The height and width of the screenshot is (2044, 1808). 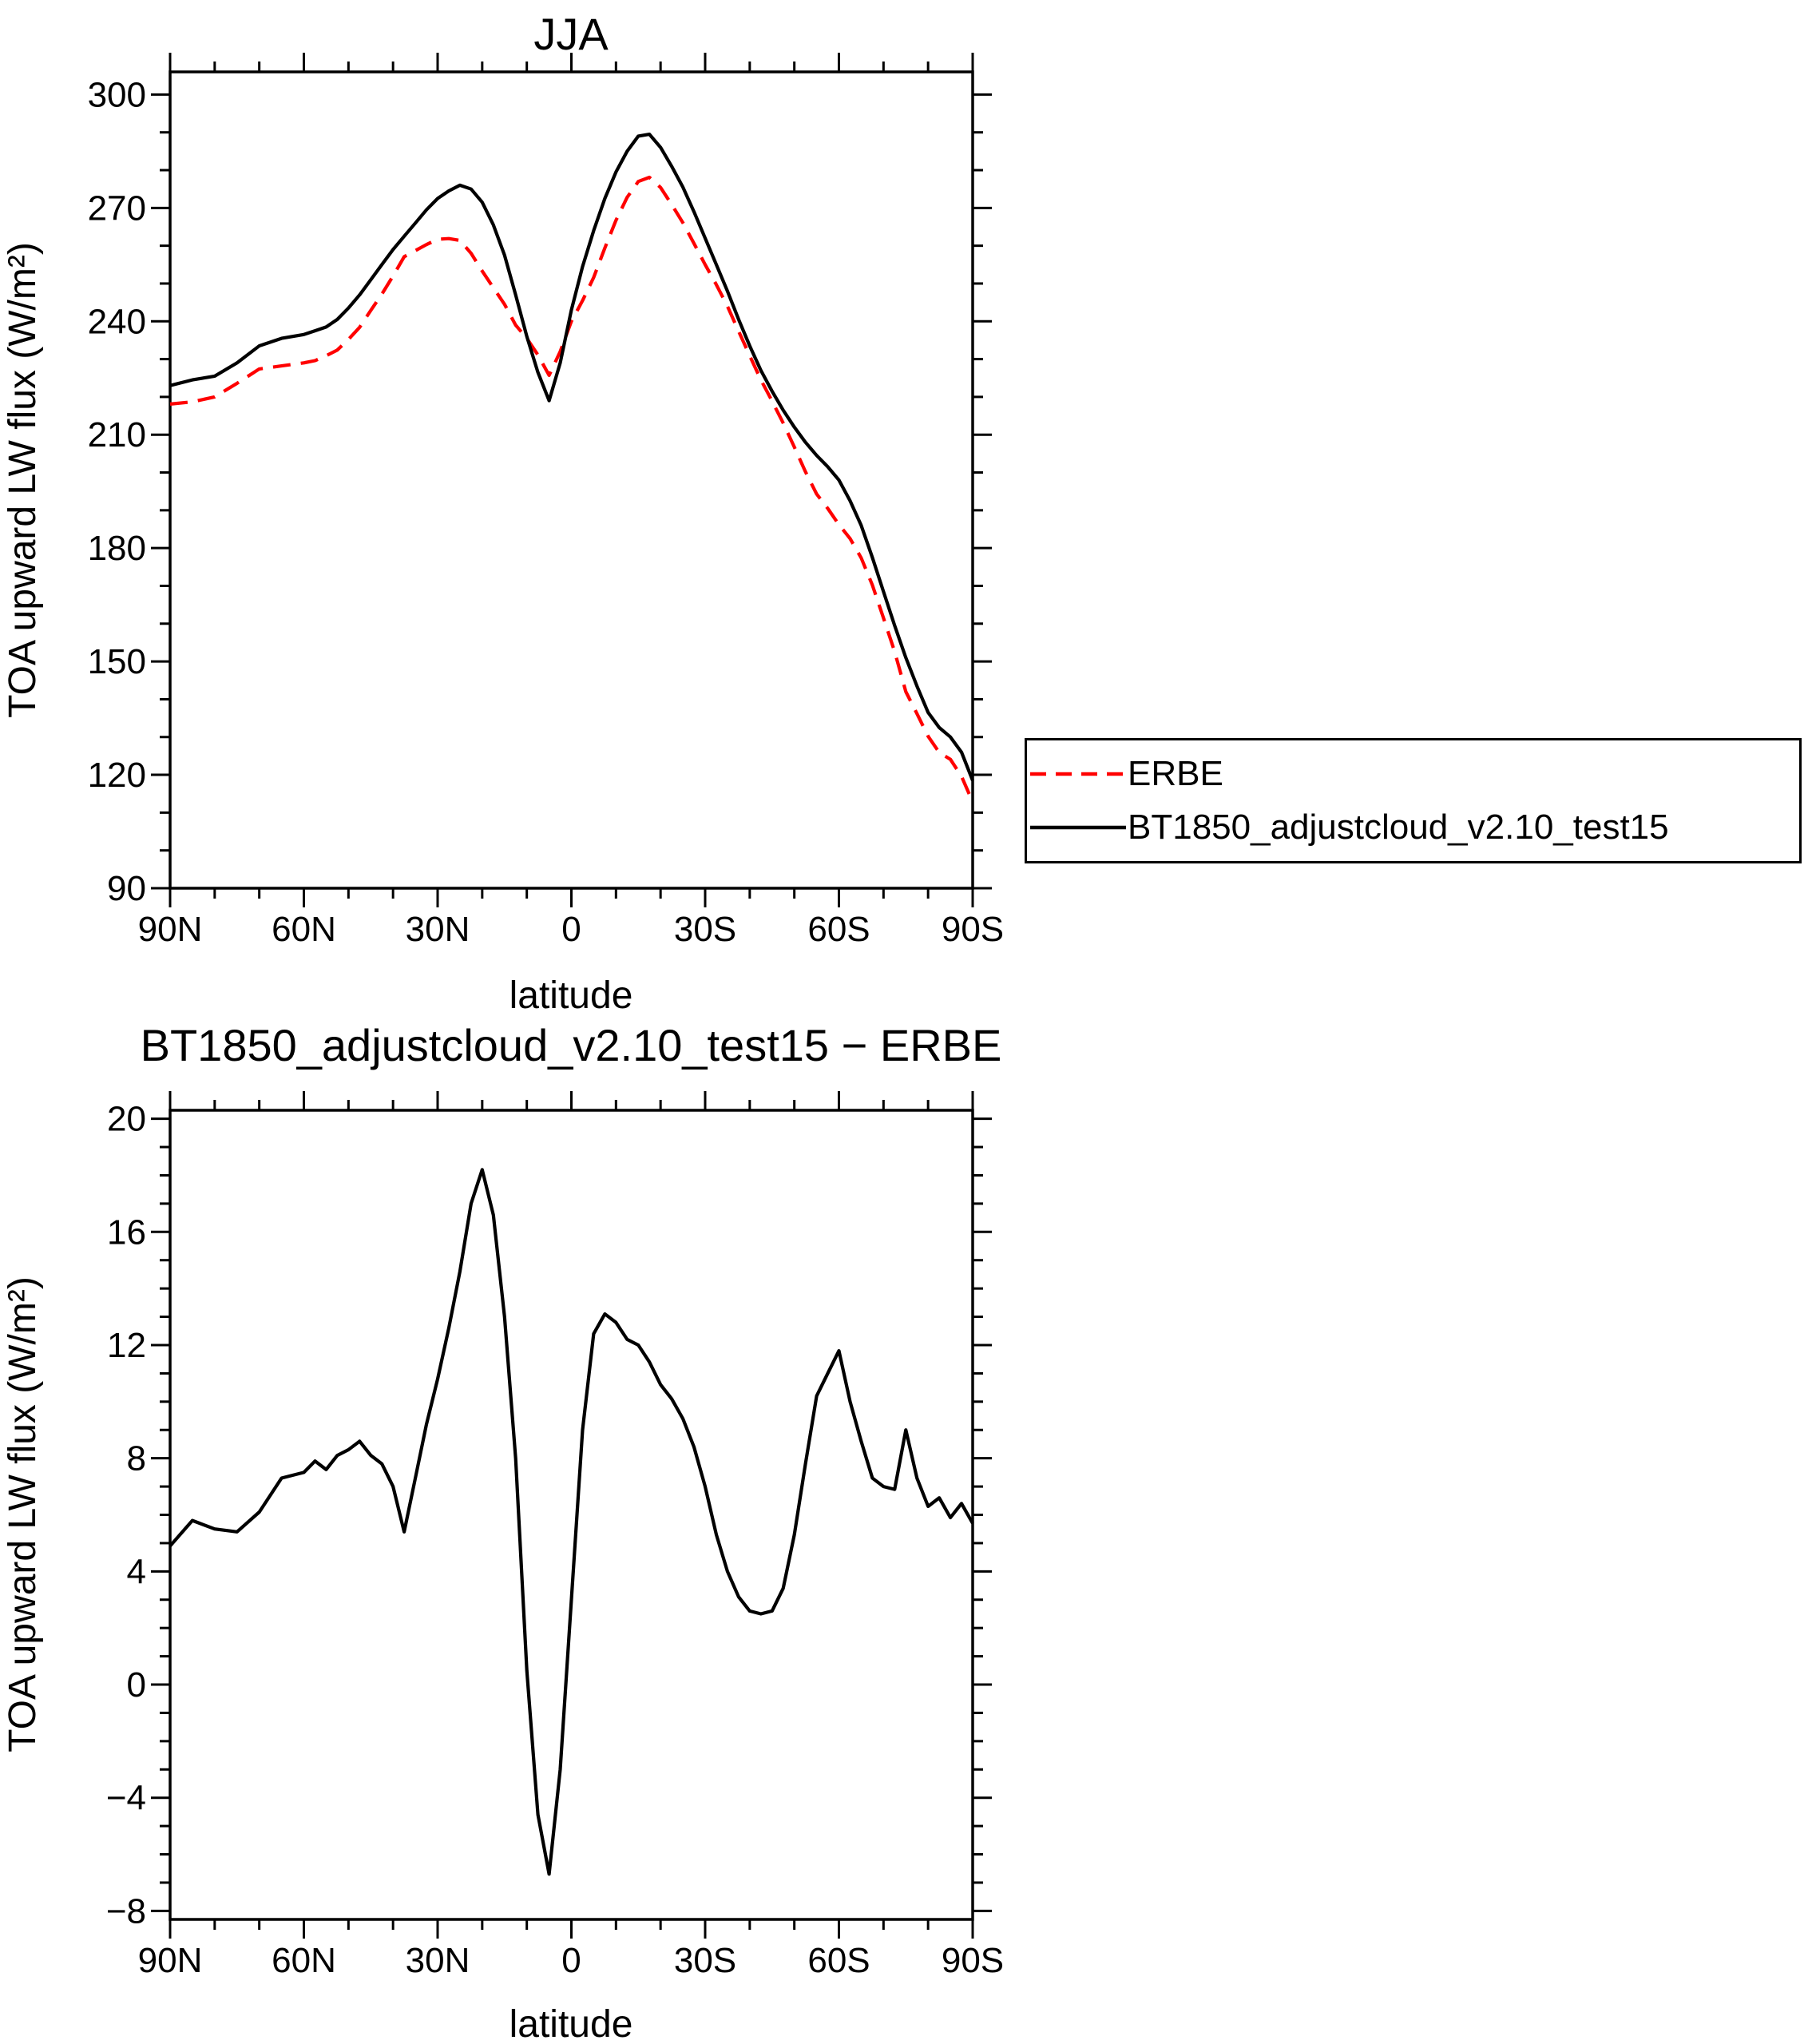 What do you see at coordinates (117, 775) in the screenshot?
I see `y-tick-label: 120` at bounding box center [117, 775].